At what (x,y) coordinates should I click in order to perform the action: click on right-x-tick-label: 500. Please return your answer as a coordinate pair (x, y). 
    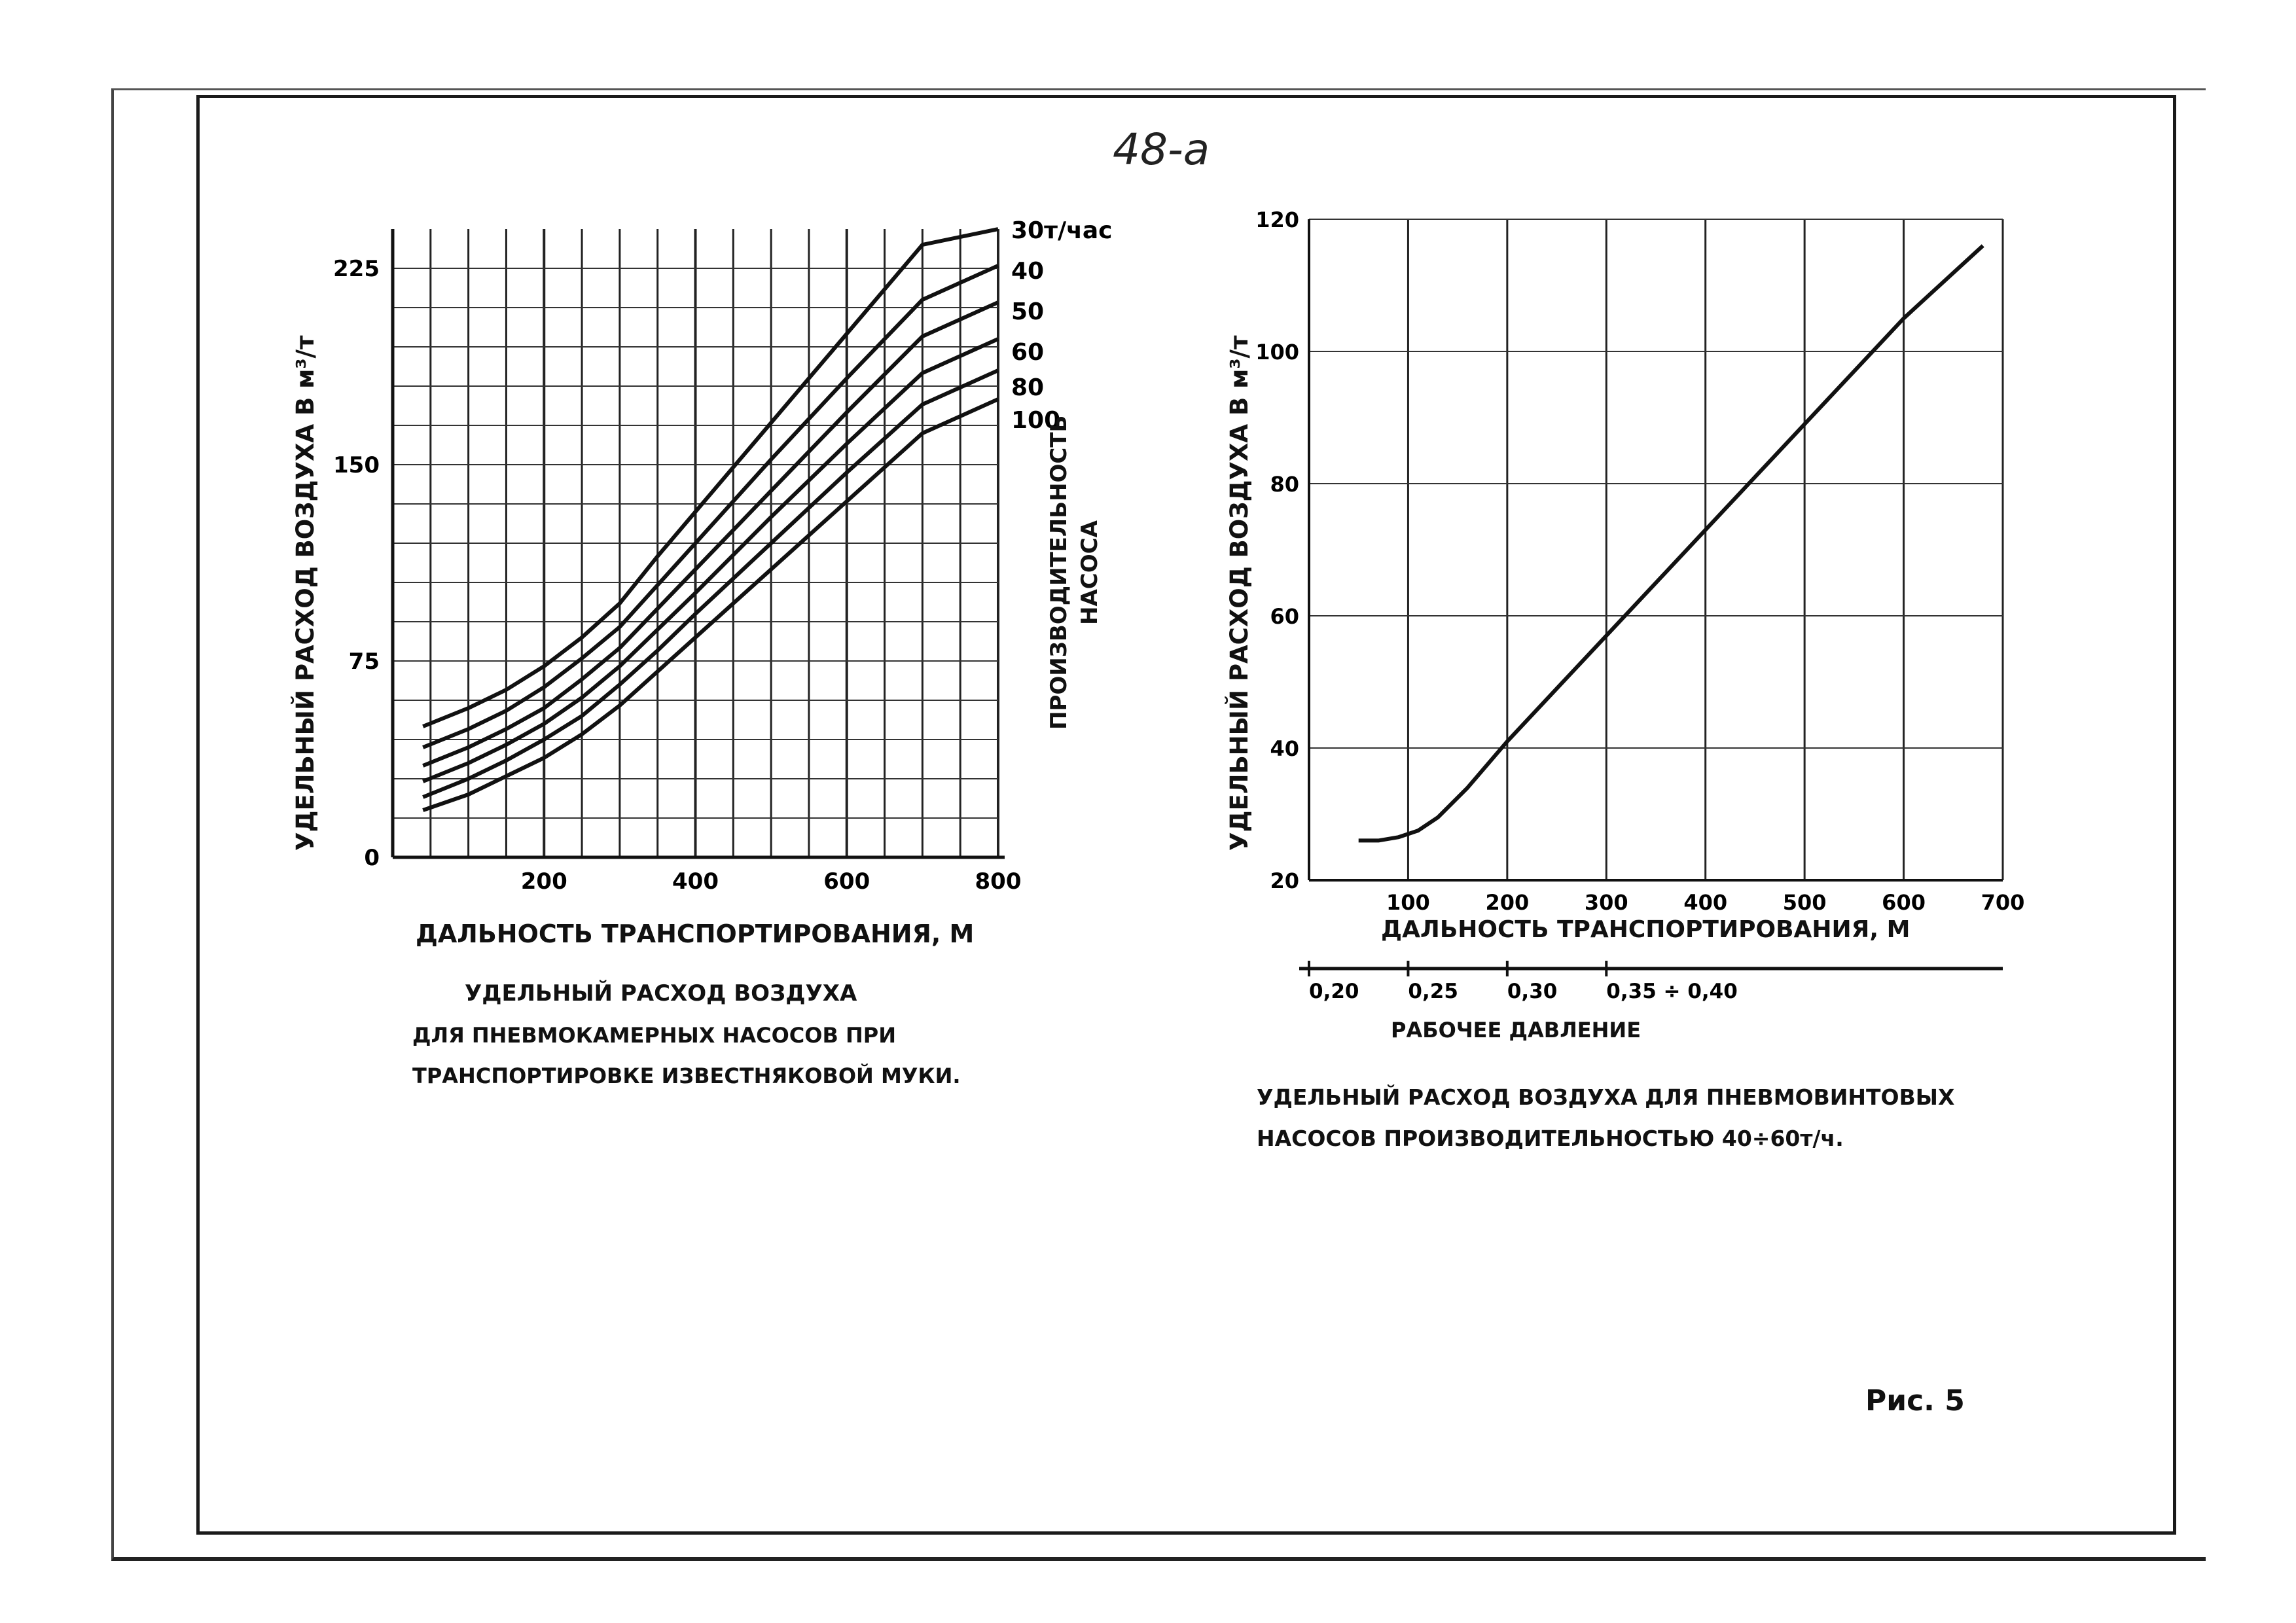
    Looking at the image, I should click on (1805, 903).